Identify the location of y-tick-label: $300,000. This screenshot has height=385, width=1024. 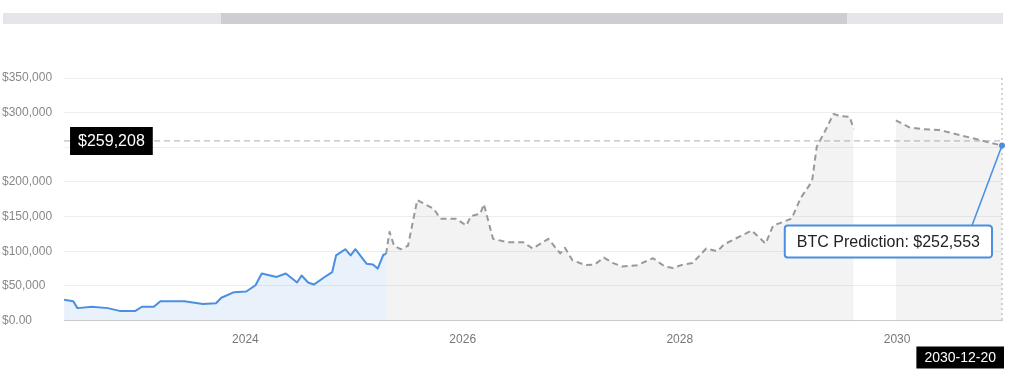
(27, 111).